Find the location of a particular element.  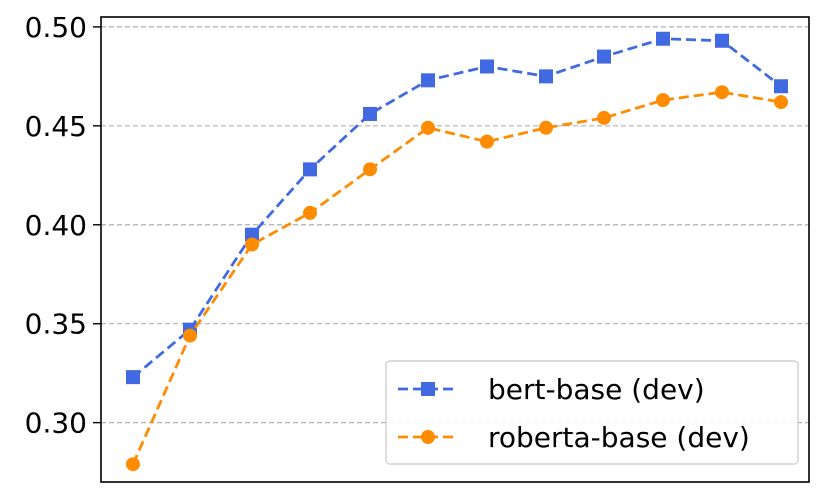

legend: bert-base (dev) roberta-base (dev) is located at coordinates (592, 412).